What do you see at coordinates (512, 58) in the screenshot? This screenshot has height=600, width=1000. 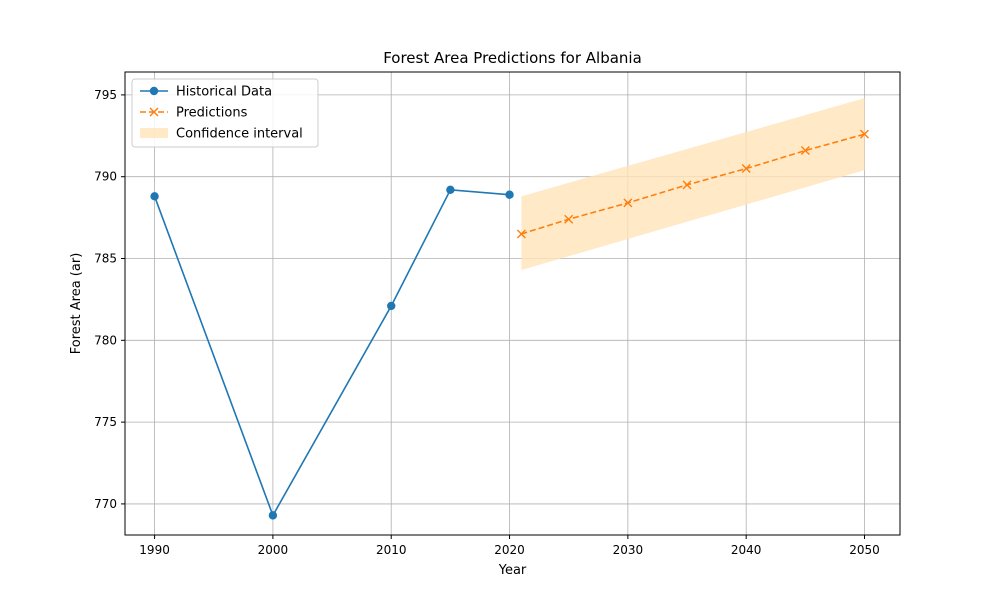 I see `chart-title: Forest Area Predictions for Albania` at bounding box center [512, 58].